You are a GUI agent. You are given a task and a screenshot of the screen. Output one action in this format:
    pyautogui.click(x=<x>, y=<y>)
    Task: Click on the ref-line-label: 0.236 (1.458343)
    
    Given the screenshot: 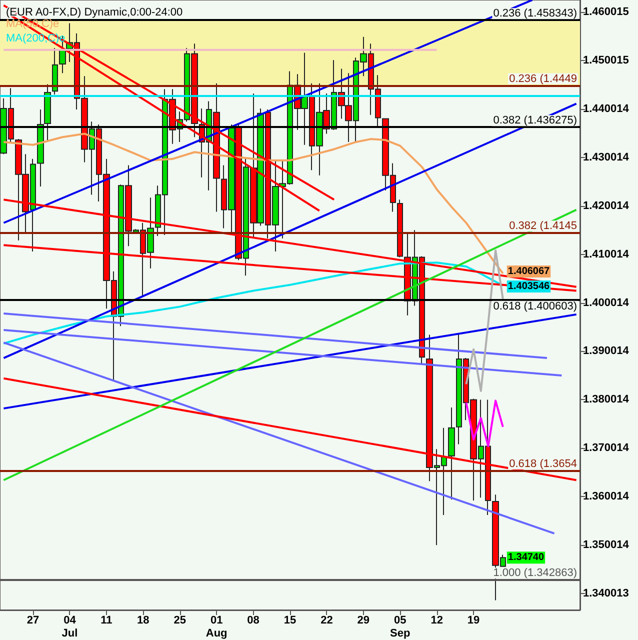 What is the action you would take?
    pyautogui.click(x=535, y=14)
    